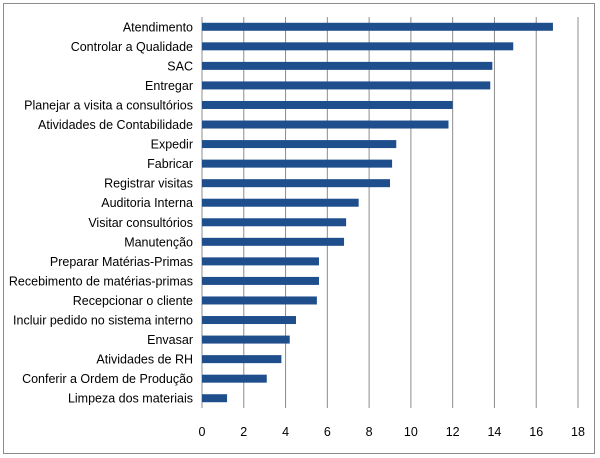 The height and width of the screenshot is (458, 600). I want to click on category-label: Atividades de Contabilidade, so click(115, 125).